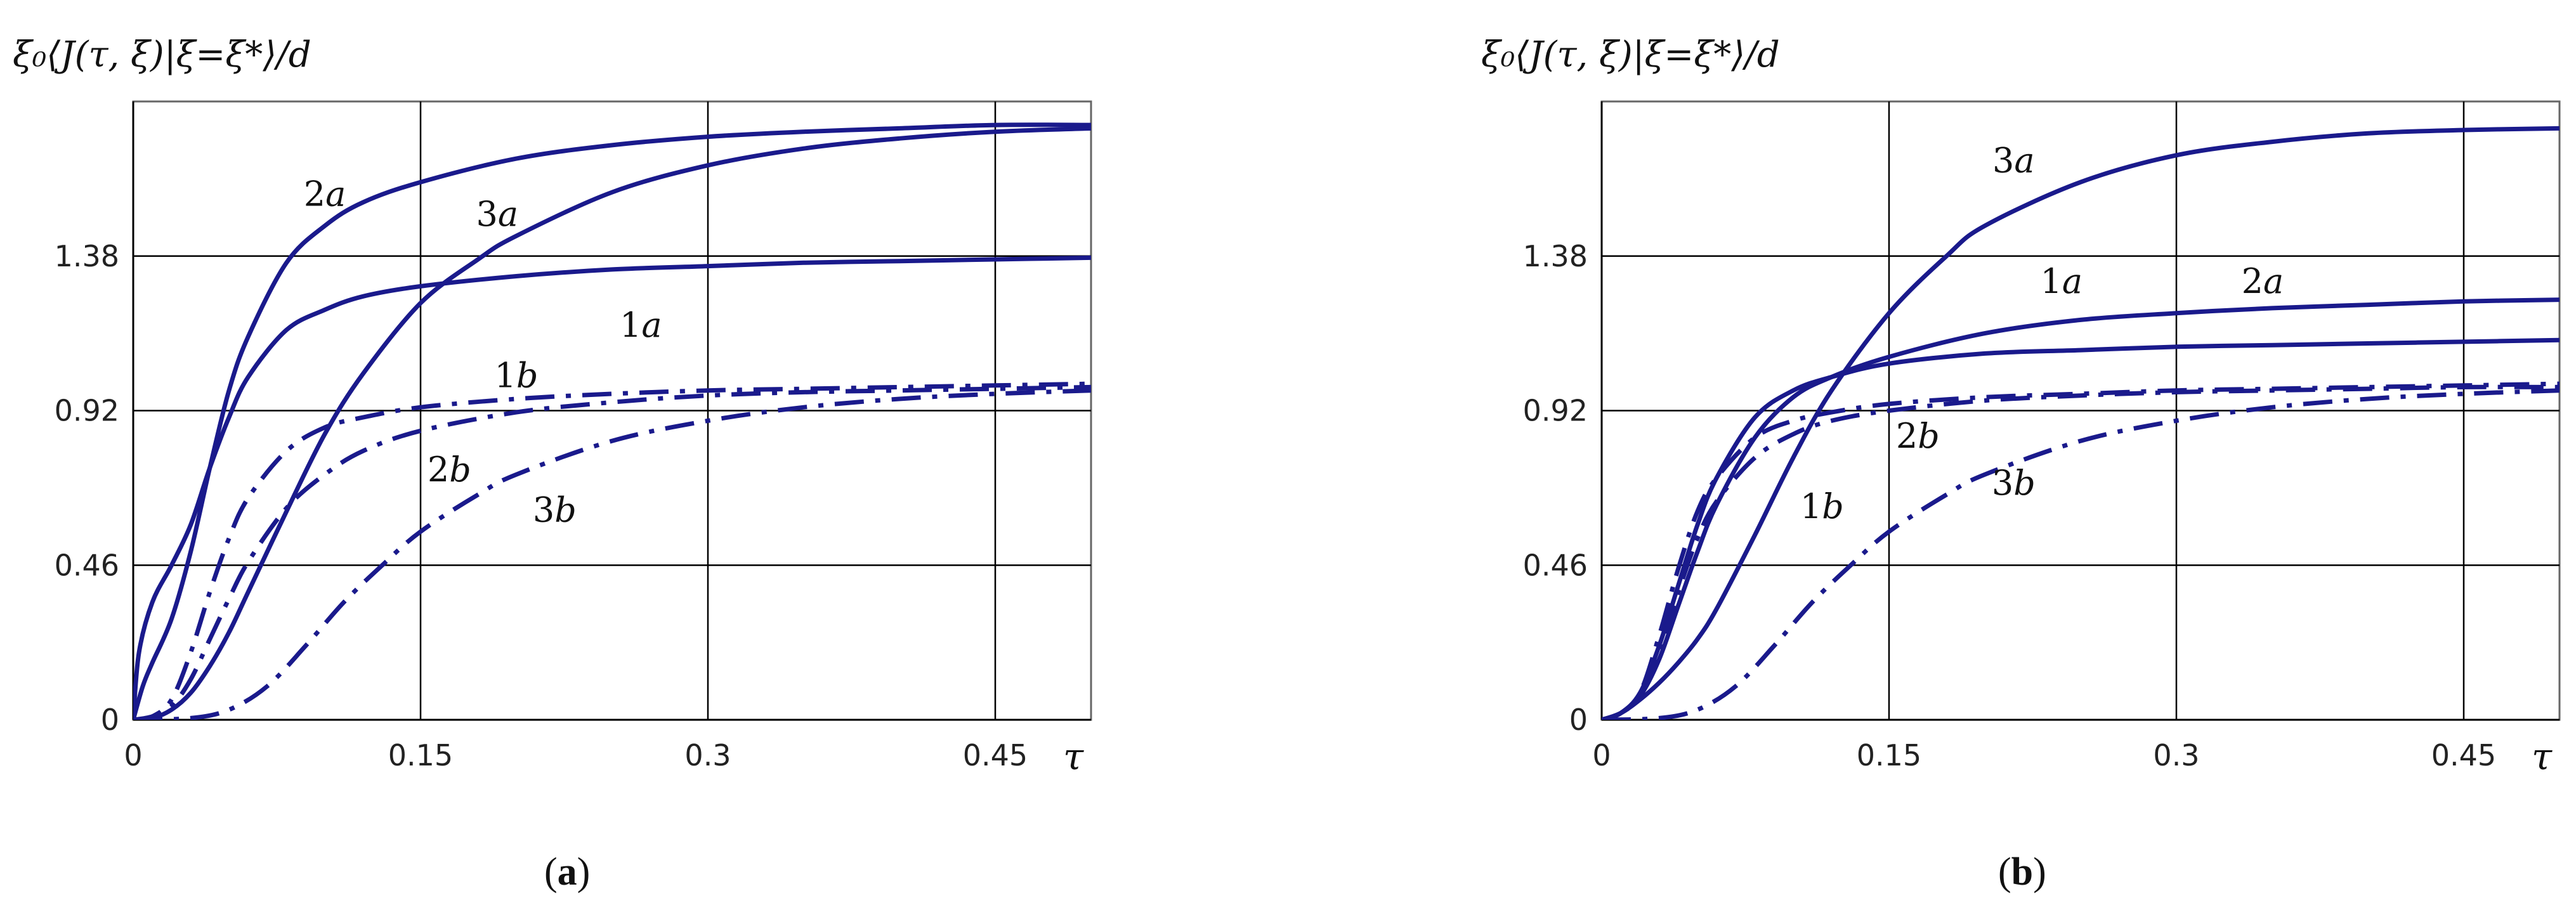  I want to click on panel-a-curve-label-2b: 2b, so click(450, 470).